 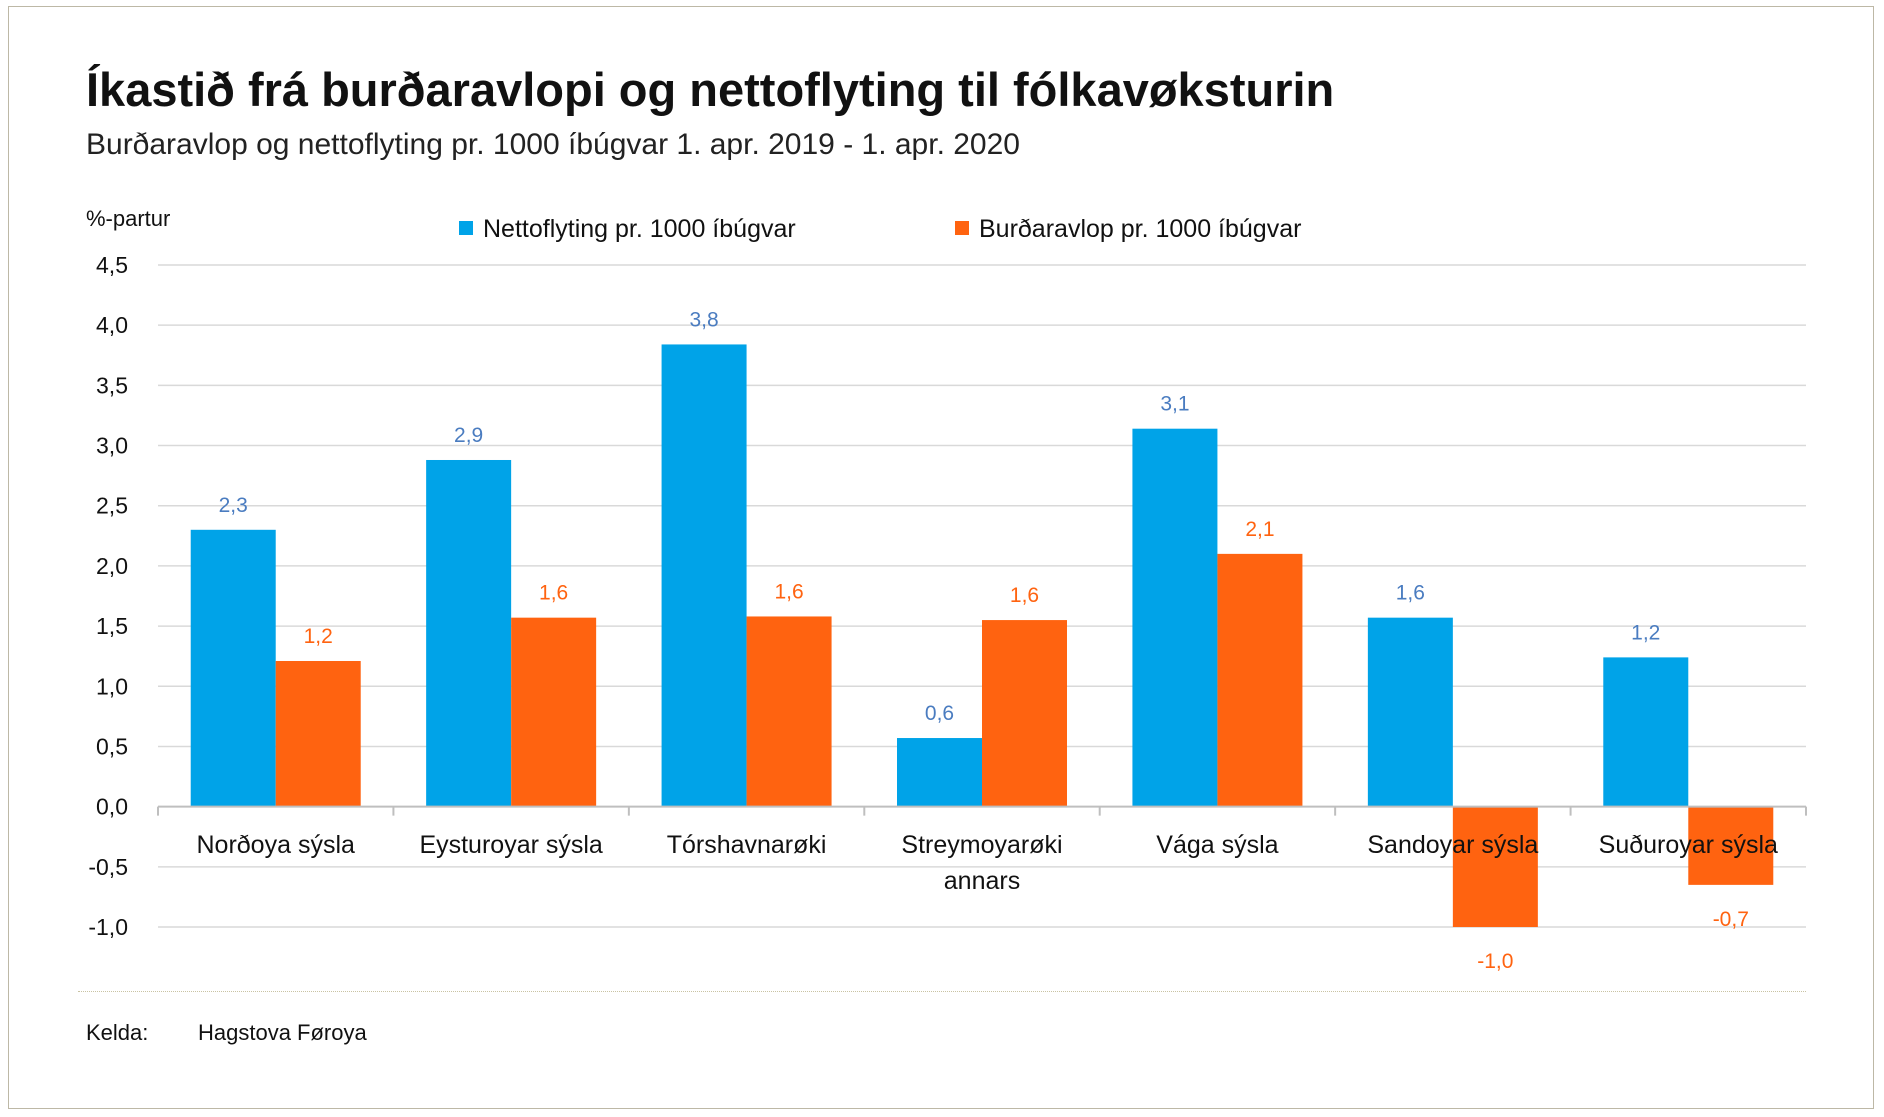 I want to click on category-label: Eysturoyar sýsla, so click(x=510, y=845).